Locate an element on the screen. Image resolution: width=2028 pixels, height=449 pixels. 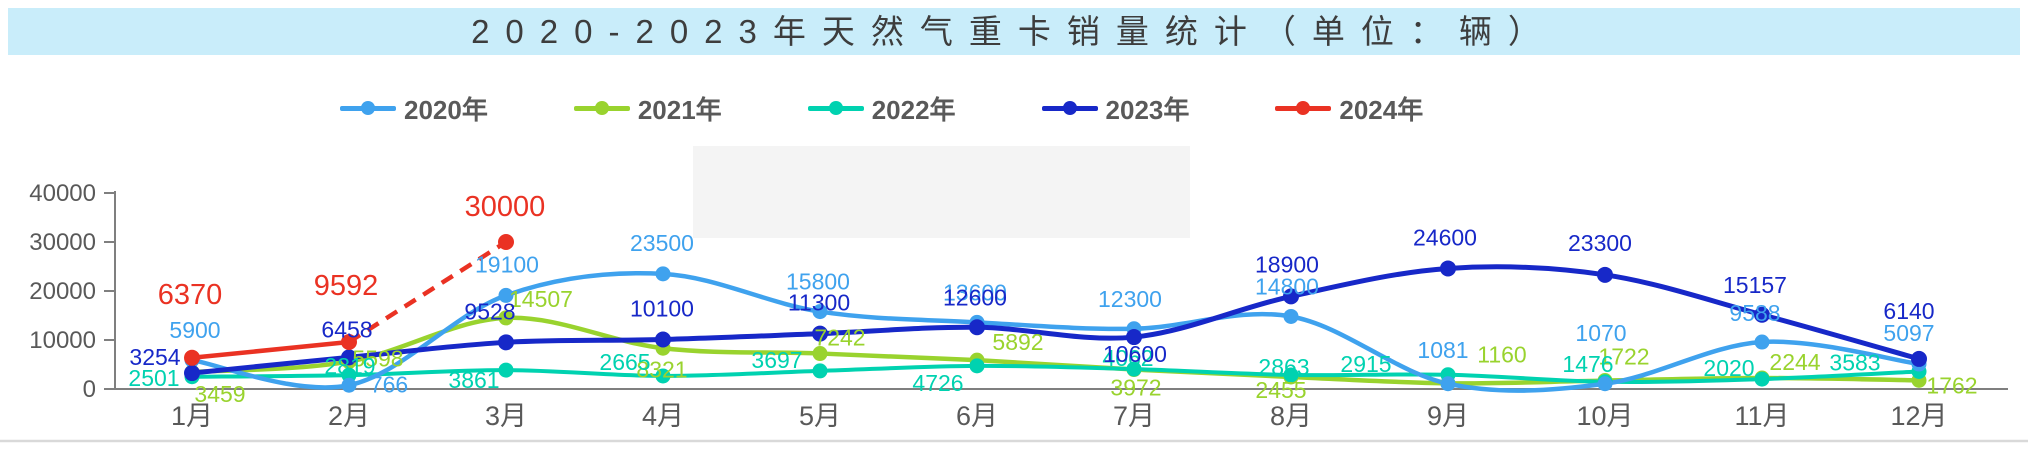
data-label-2021年-4月: 8321 is located at coordinates (661, 369).